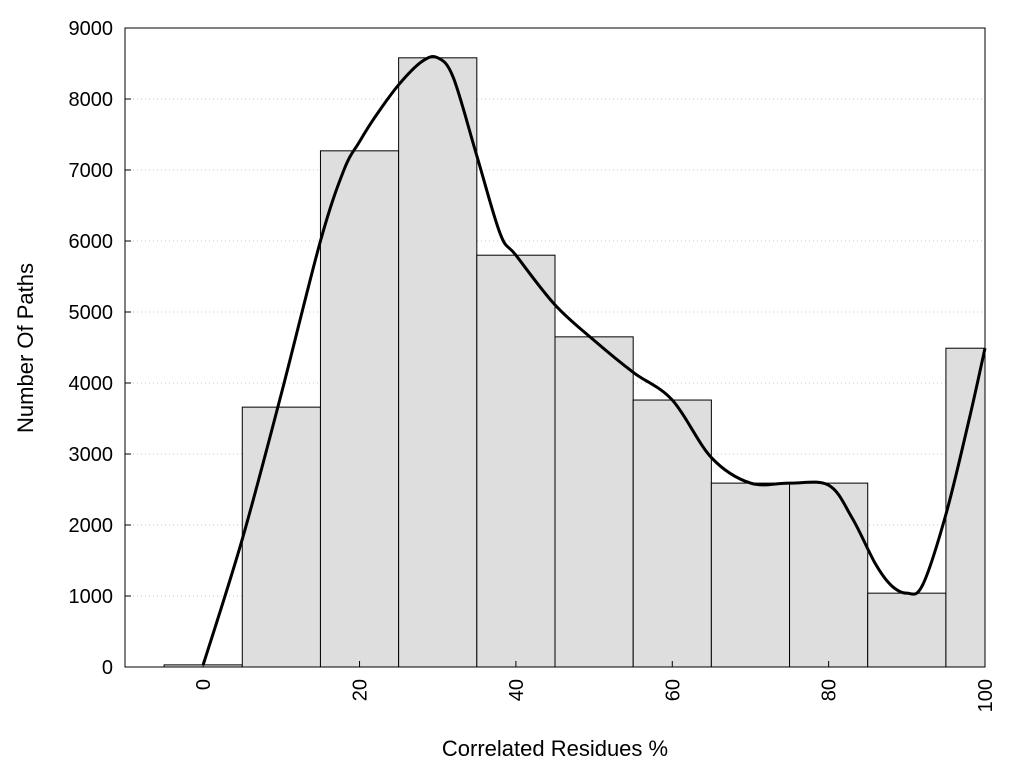  I want to click on x-tick-label: 80, so click(830, 690).